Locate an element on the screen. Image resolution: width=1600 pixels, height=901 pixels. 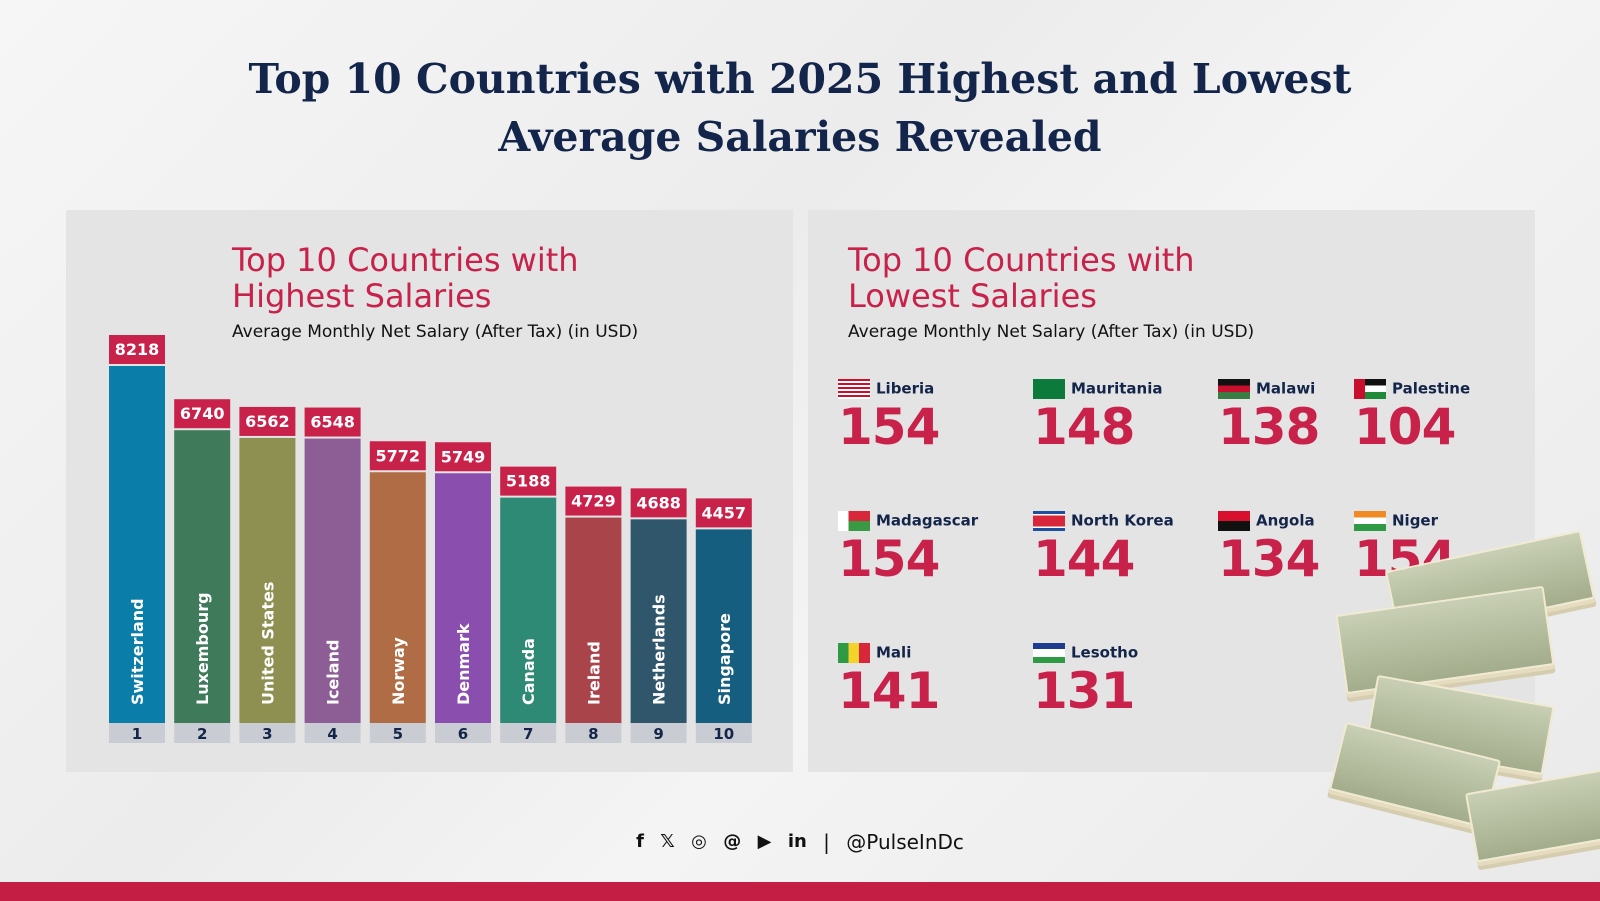
rank-label: 8 is located at coordinates (593, 734).